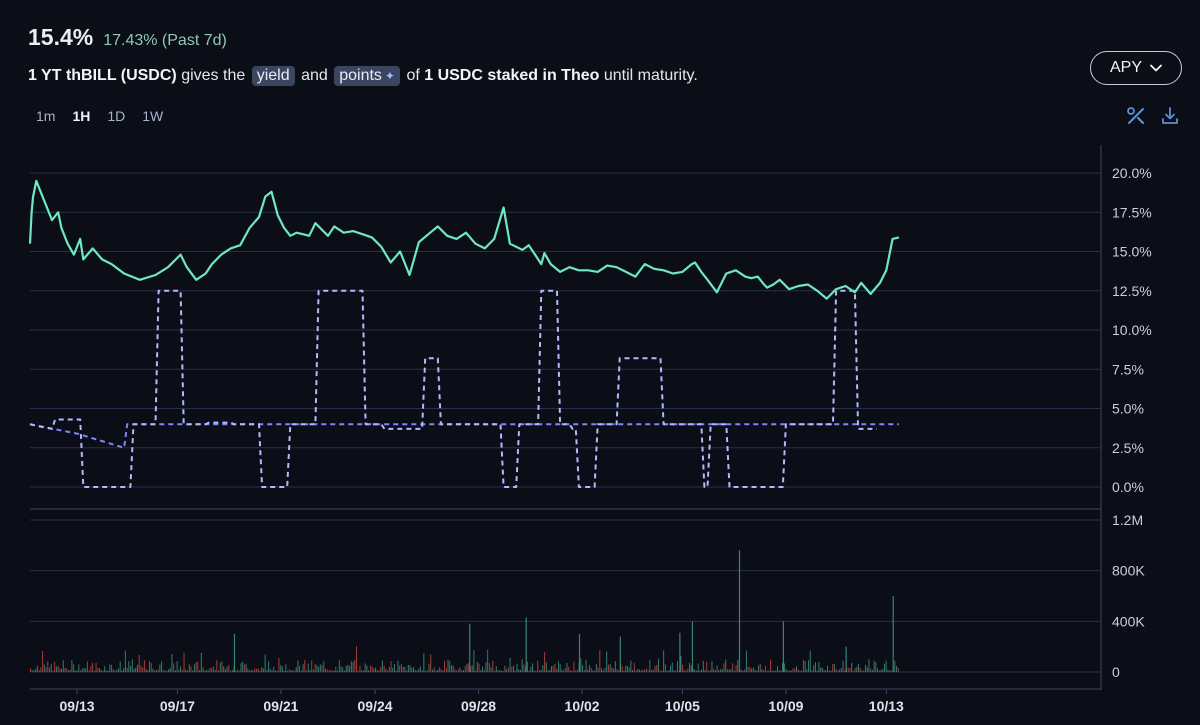  I want to click on timeframe-1w: 1W, so click(153, 116).